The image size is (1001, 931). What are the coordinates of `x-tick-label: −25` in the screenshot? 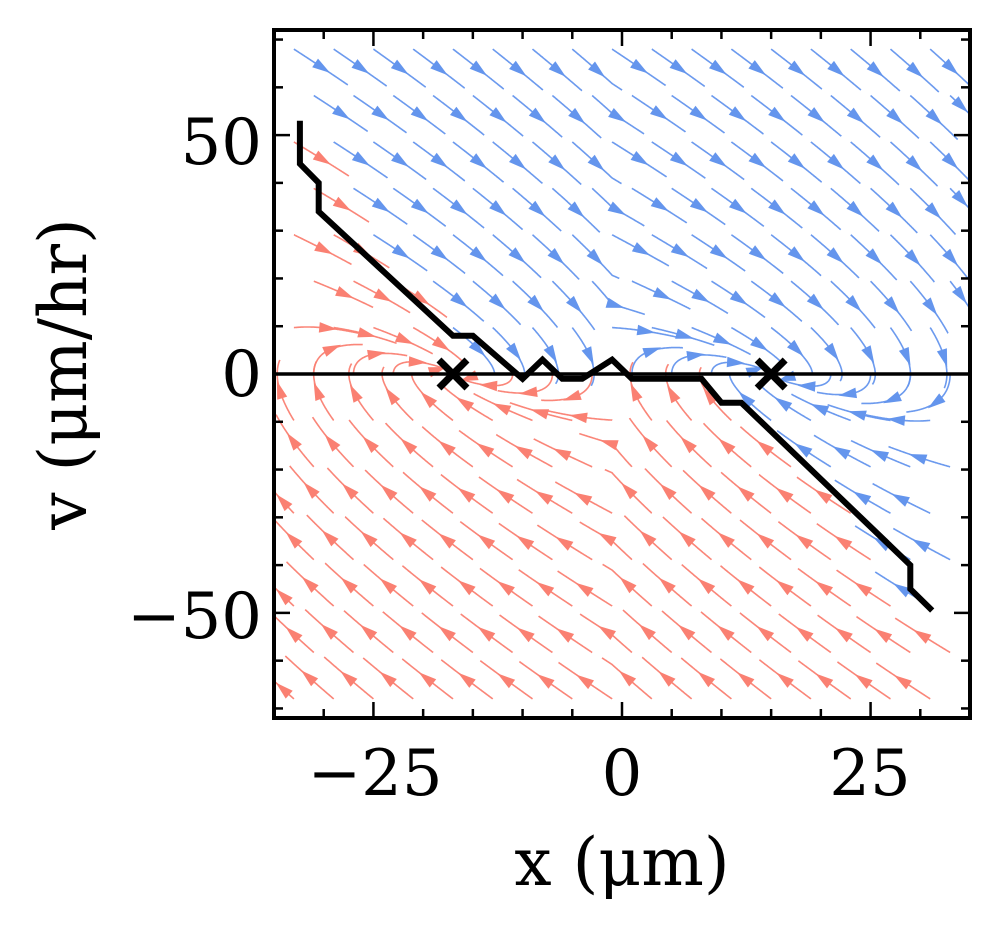 It's located at (374, 774).